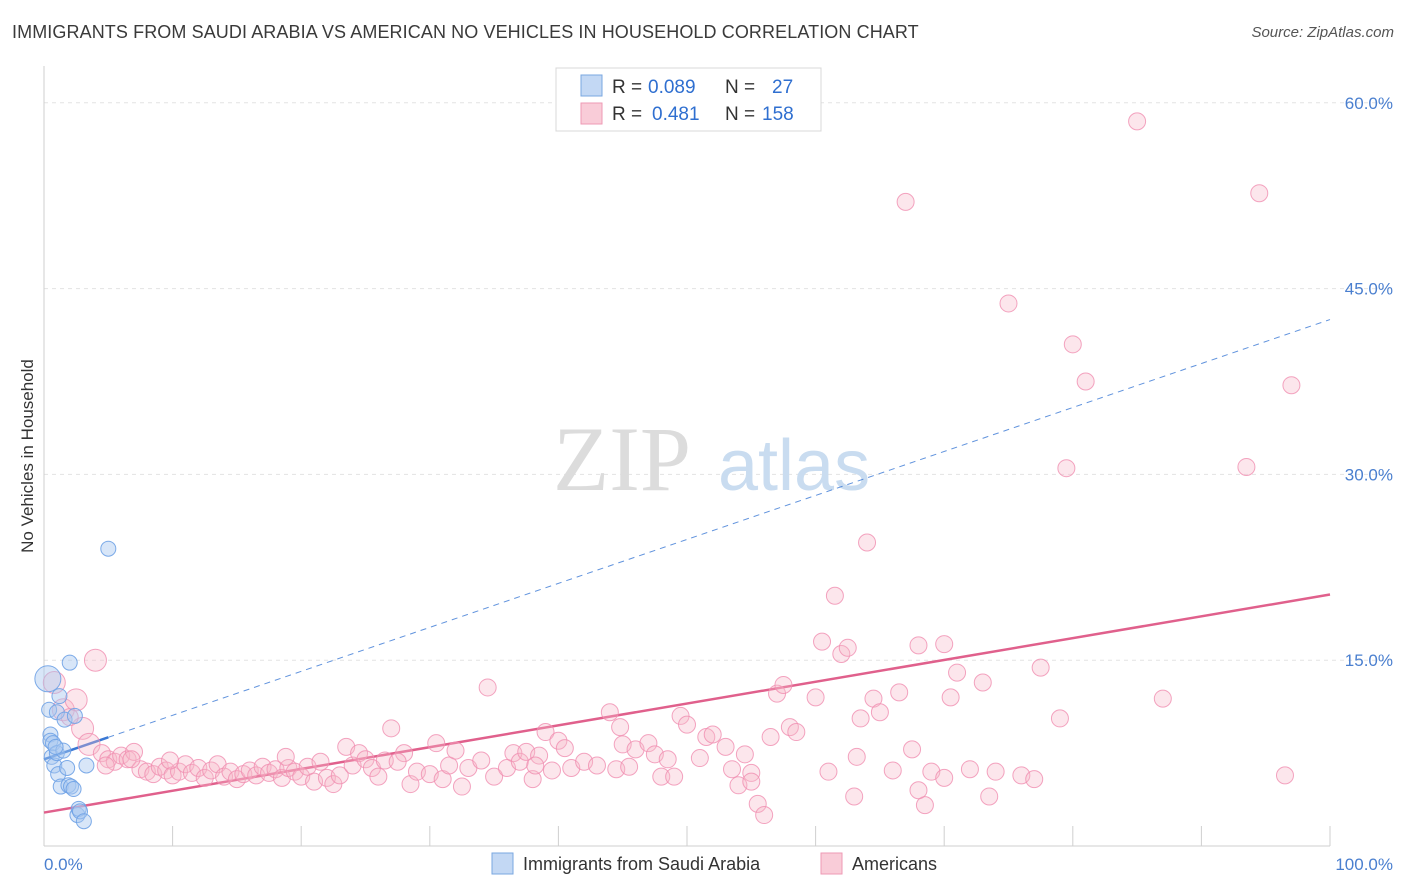 The width and height of the screenshot is (1406, 892). What do you see at coordinates (63, 864) in the screenshot?
I see `x-tick-label: 0.0%` at bounding box center [63, 864].